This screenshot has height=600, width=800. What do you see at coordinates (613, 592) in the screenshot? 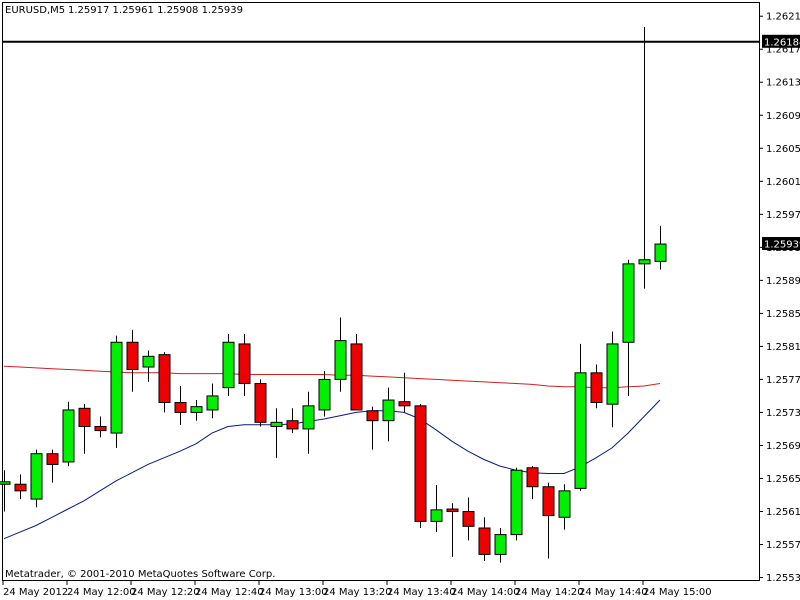
I see `x-tick-label: 24 May 14:40` at bounding box center [613, 592].